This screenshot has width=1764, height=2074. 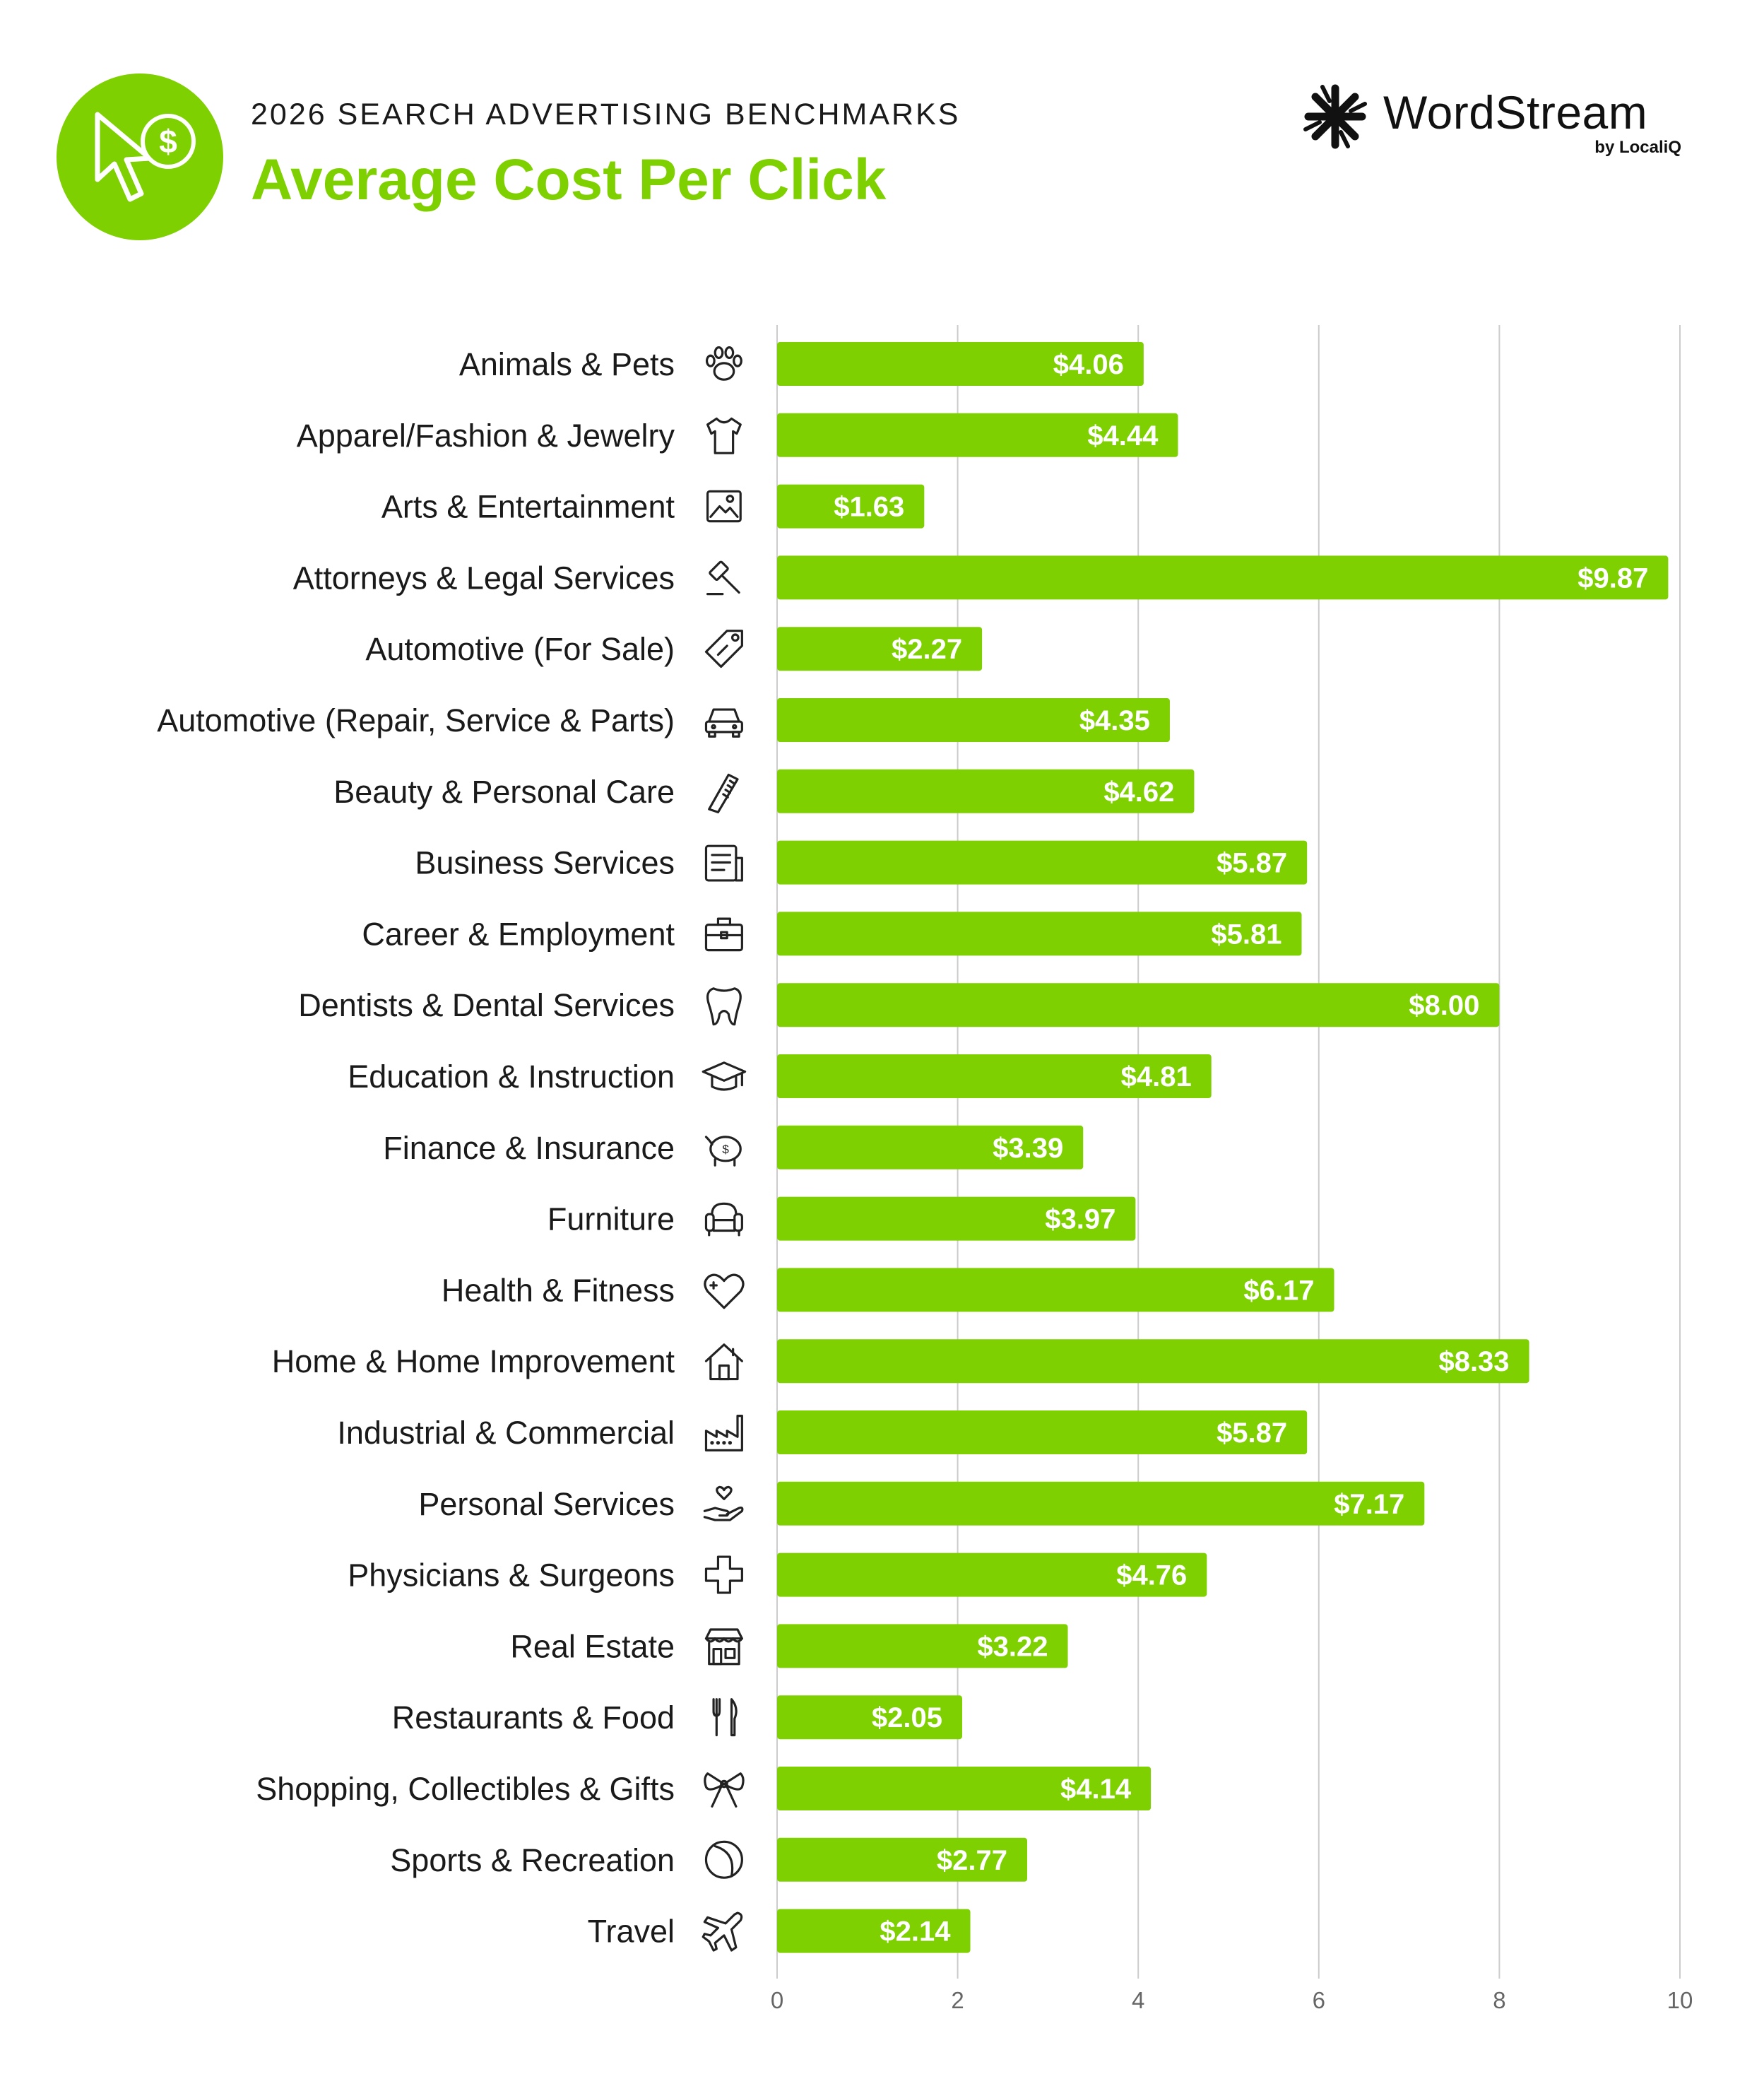 I want to click on bar-value-label: $5.81, so click(x=1246, y=935).